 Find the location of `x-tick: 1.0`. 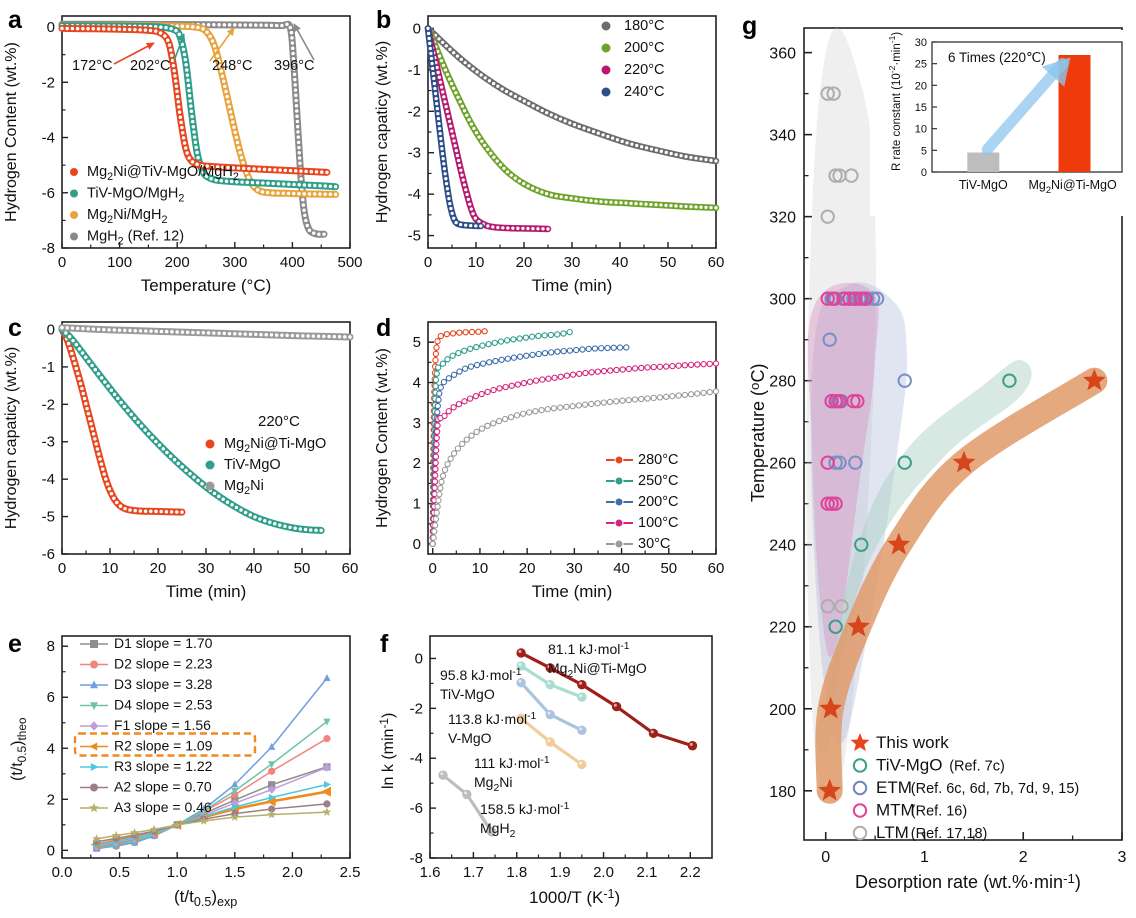

x-tick: 1.0 is located at coordinates (177, 872).